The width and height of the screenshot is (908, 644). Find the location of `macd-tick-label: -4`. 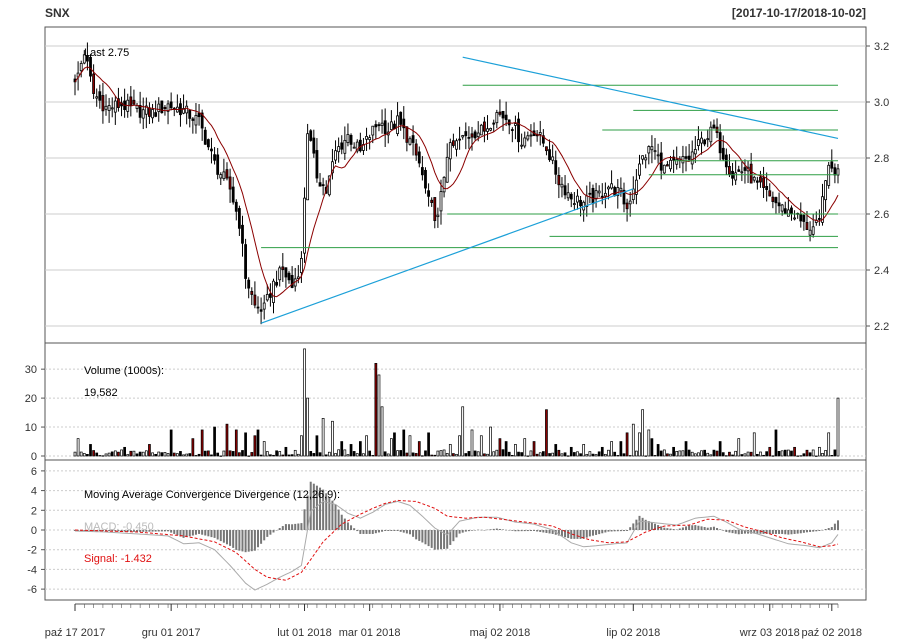

macd-tick-label: -4 is located at coordinates (32, 570).